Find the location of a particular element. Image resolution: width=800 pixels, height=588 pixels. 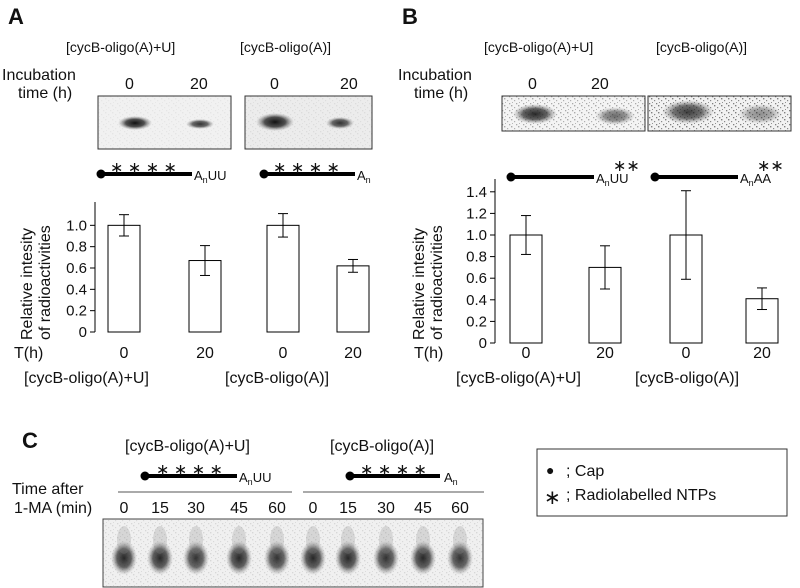

panel-a-gel-right is located at coordinates (308, 122).